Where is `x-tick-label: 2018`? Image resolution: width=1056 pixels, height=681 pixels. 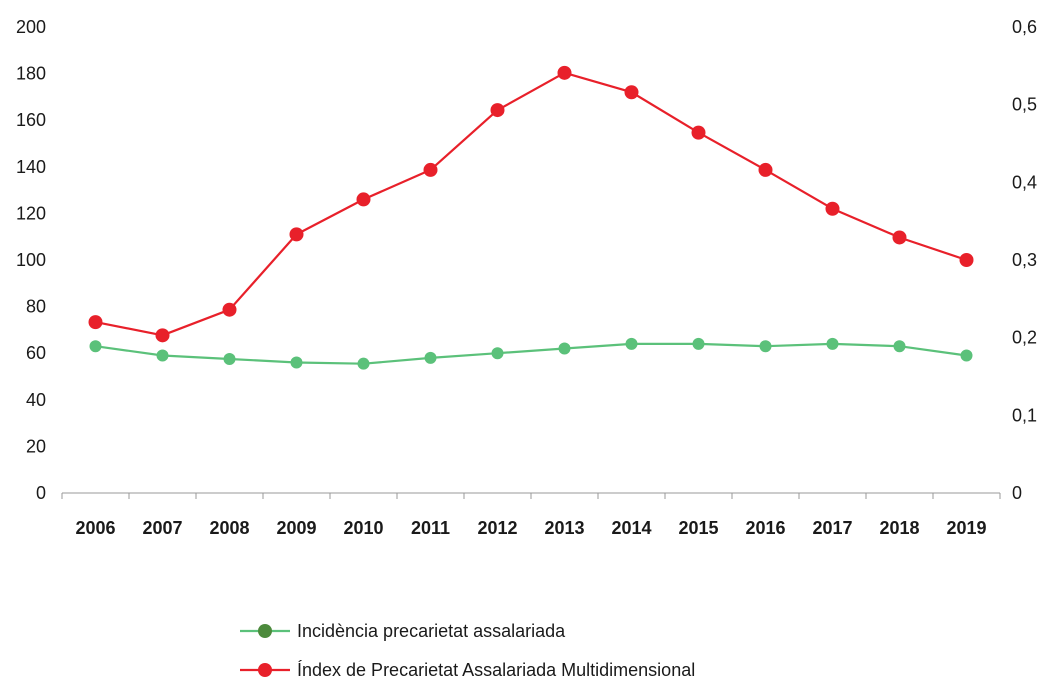
x-tick-label: 2018 is located at coordinates (899, 528).